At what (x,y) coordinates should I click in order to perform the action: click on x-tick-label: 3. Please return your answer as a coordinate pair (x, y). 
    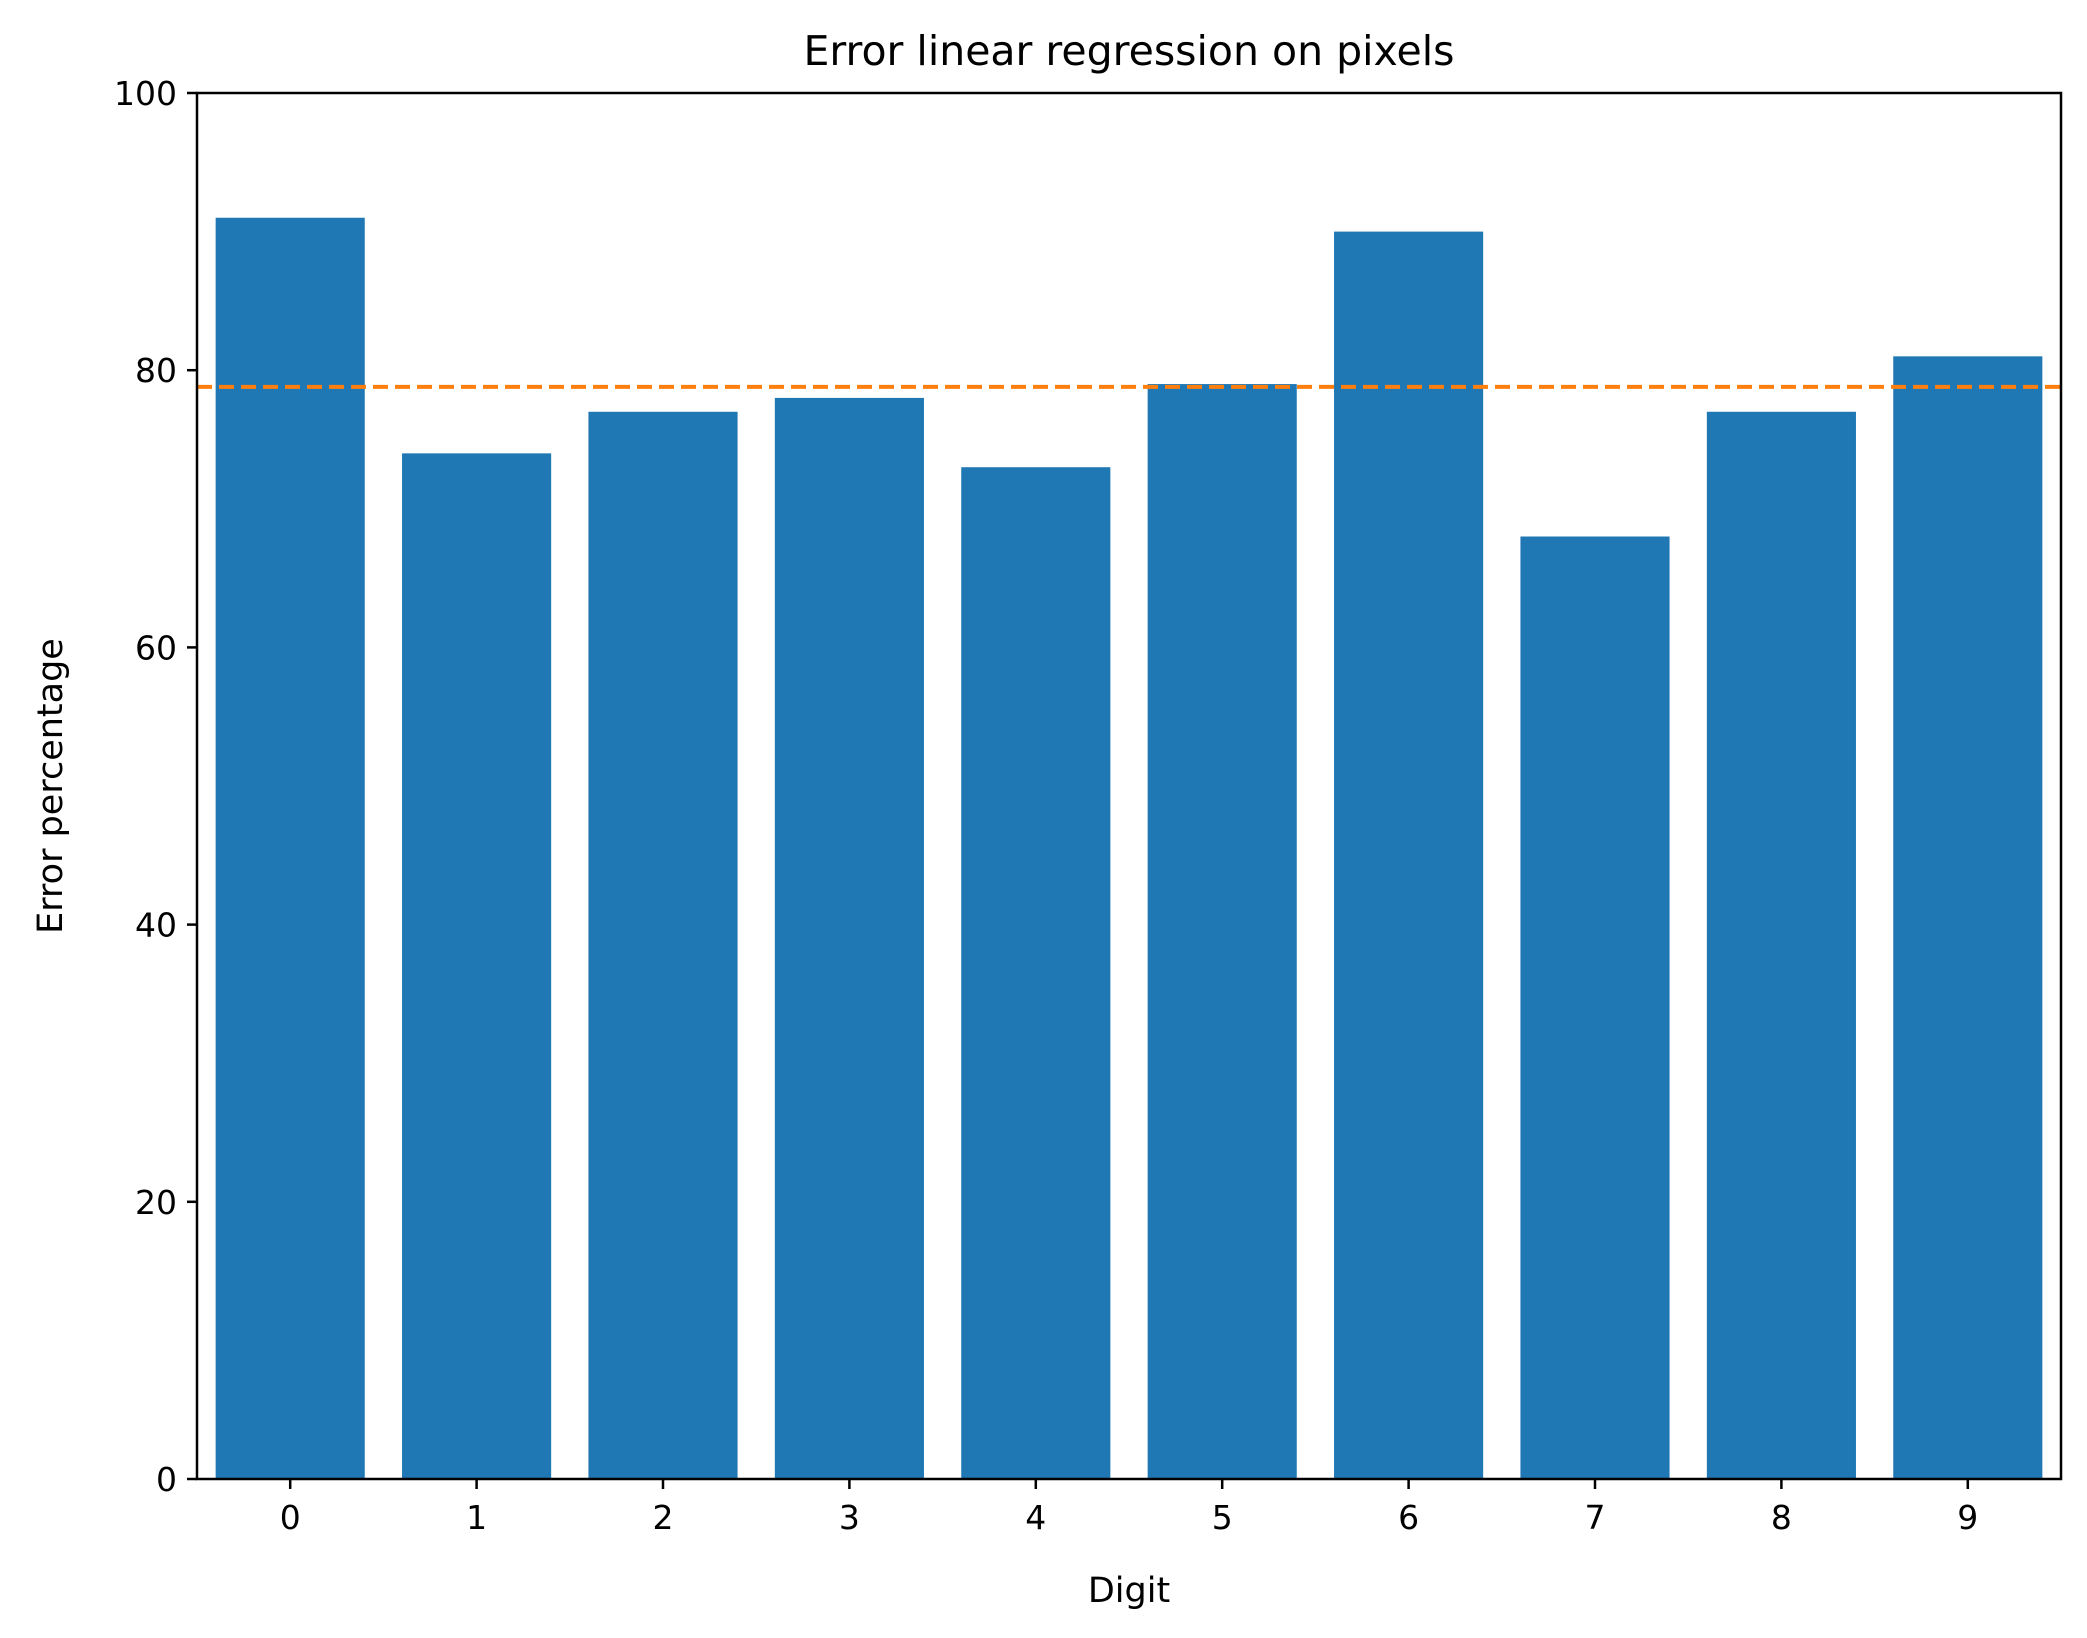
    Looking at the image, I should click on (849, 1517).